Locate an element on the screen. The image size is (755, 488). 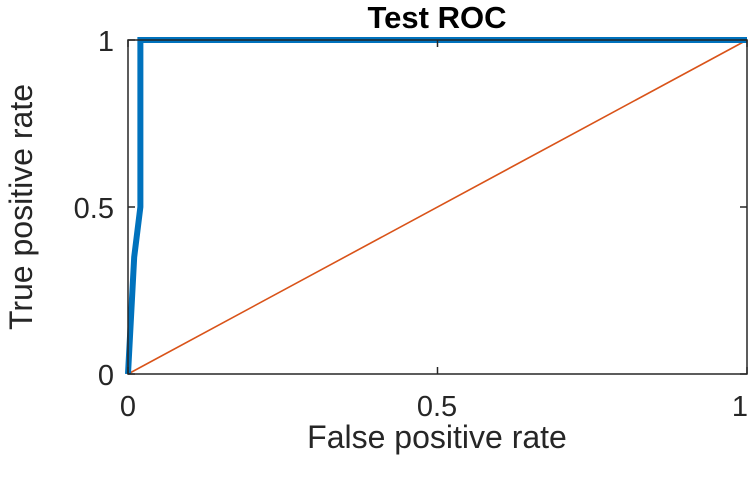
x-axis-label: False positive rate is located at coordinates (437, 437).